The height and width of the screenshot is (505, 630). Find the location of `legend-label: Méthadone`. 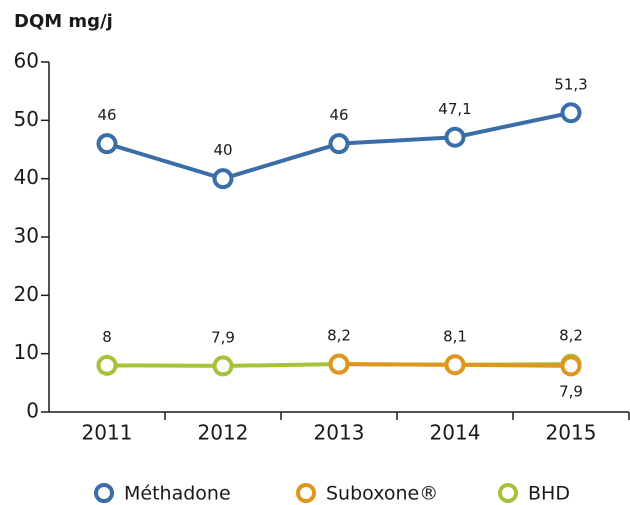

legend-label: Méthadone is located at coordinates (177, 494).